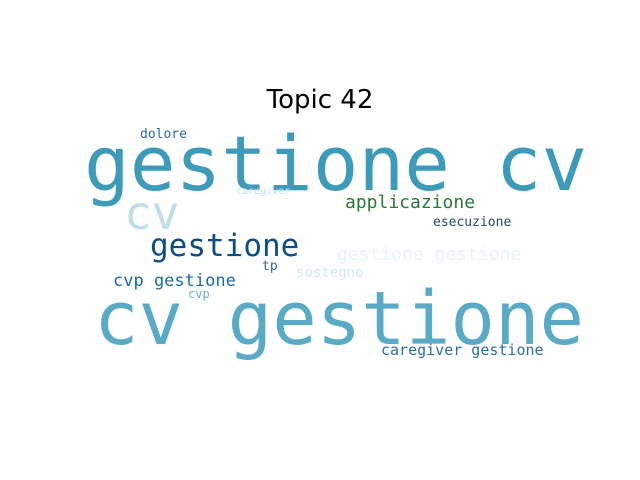 The height and width of the screenshot is (480, 640). What do you see at coordinates (163, 134) in the screenshot?
I see `word-dolore: dolore` at bounding box center [163, 134].